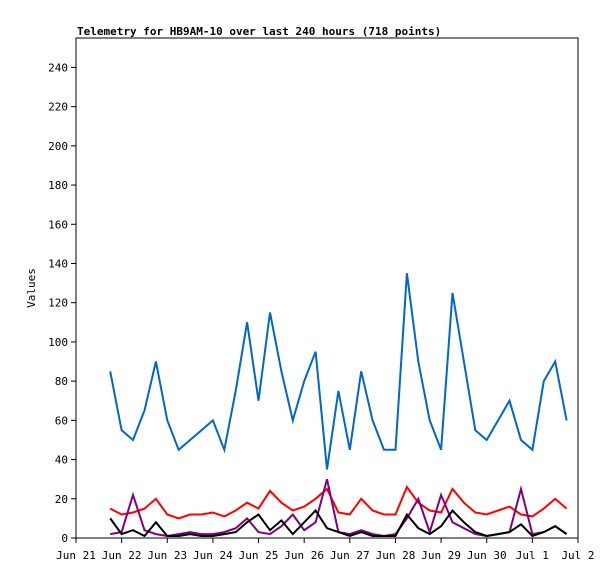 The width and height of the screenshot is (615, 579). What do you see at coordinates (58, 107) in the screenshot?
I see `y-tick-label: 220` at bounding box center [58, 107].